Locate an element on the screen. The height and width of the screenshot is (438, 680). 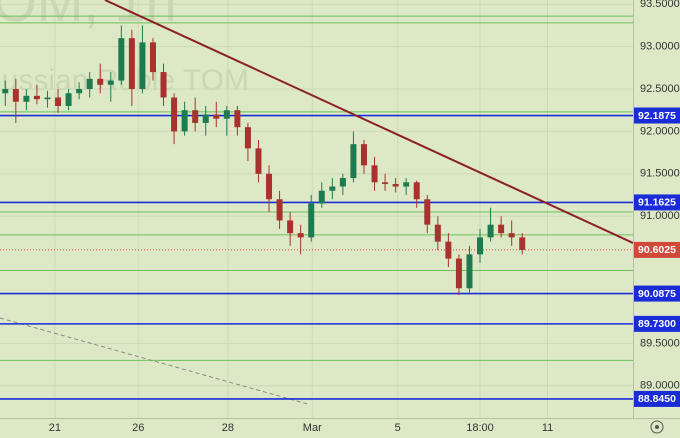
x-tick-label: Mar is located at coordinates (312, 428).